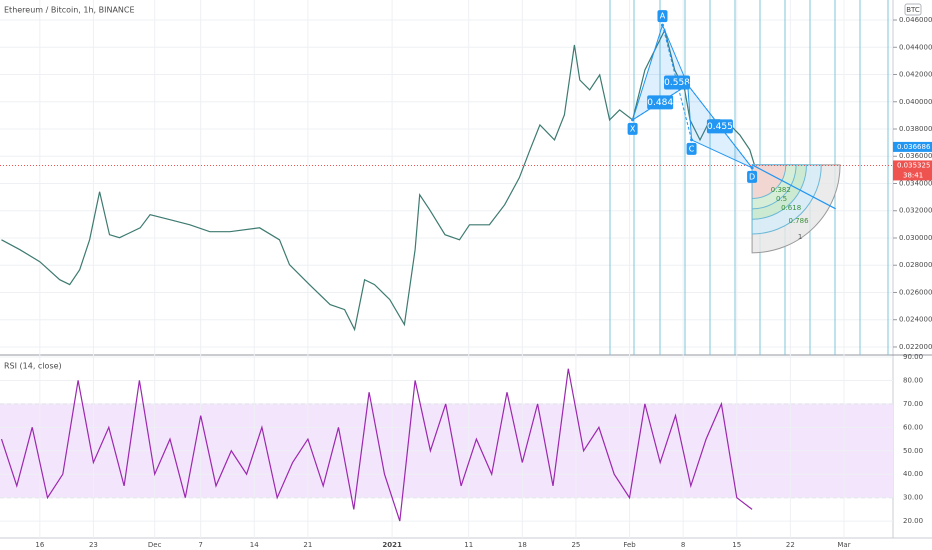 The image size is (932, 550). Describe the element at coordinates (254, 545) in the screenshot. I see `x-tick-label: 14` at that location.